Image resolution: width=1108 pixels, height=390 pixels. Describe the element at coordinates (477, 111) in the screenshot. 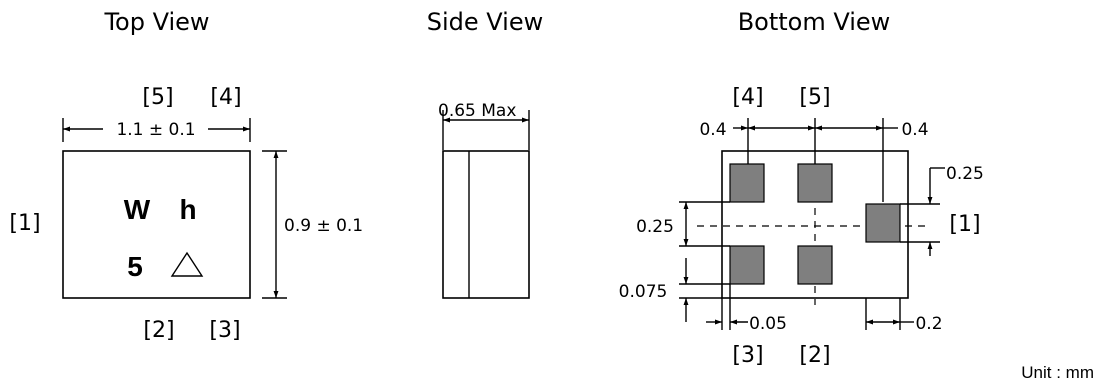

I see `side-height-dimension: 0.65 Max` at that location.